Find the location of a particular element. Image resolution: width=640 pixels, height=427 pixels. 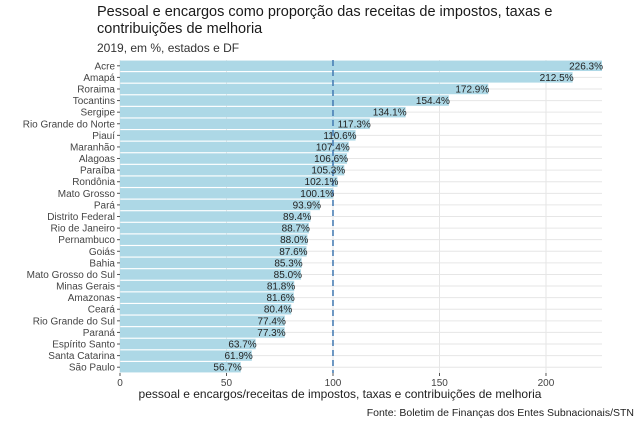

data-label: 77.4% is located at coordinates (271, 321).